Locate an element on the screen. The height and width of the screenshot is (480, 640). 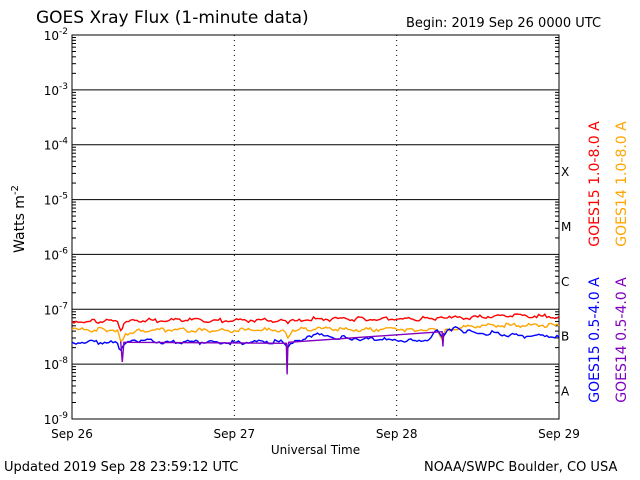
legend-entry: GOES15 1.0-8.0 A is located at coordinates (595, 184).